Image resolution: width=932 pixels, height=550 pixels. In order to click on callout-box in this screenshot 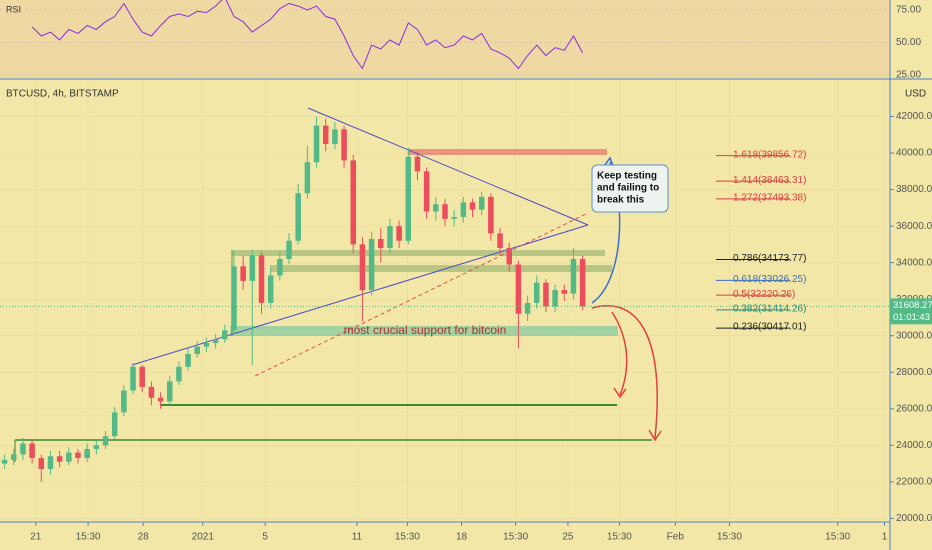, I will do `click(630, 188)`.